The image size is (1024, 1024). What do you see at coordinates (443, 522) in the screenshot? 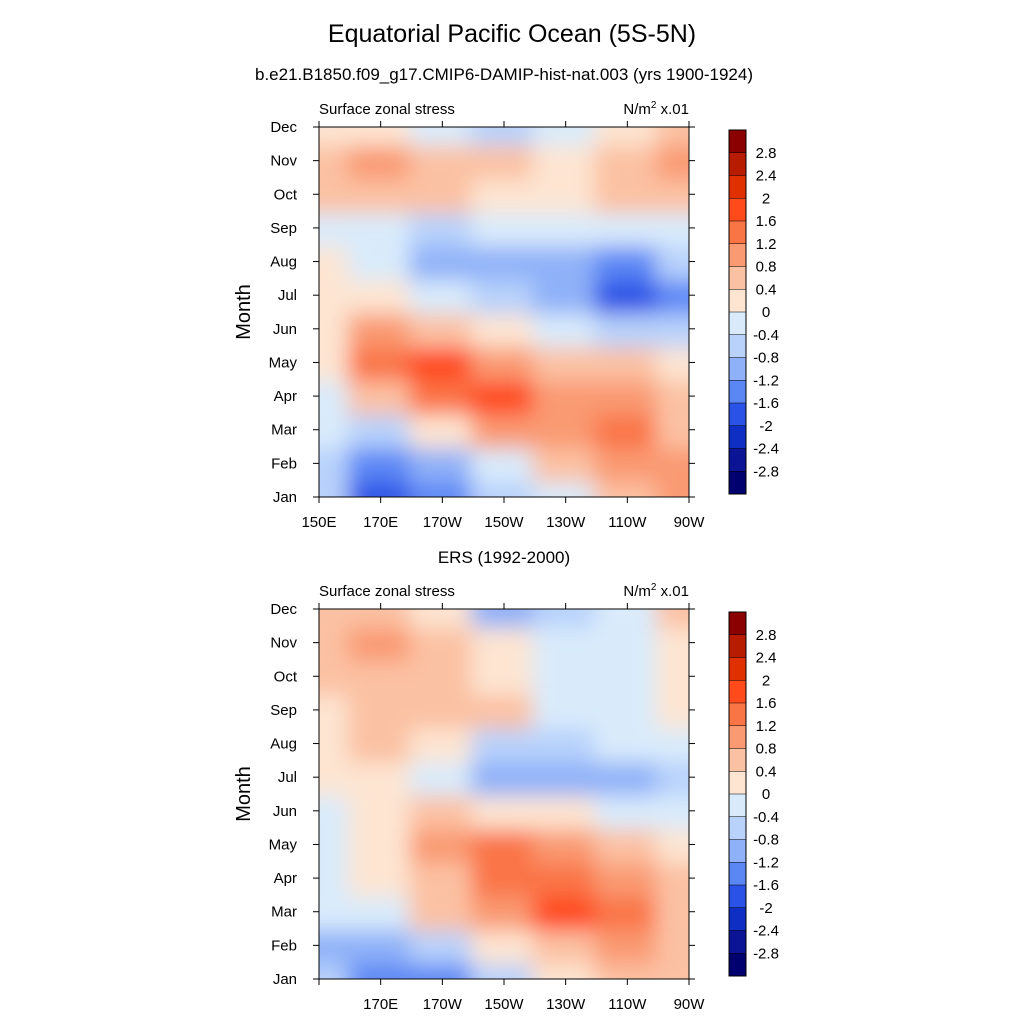
I see `x-tick-label: 170W` at bounding box center [443, 522].